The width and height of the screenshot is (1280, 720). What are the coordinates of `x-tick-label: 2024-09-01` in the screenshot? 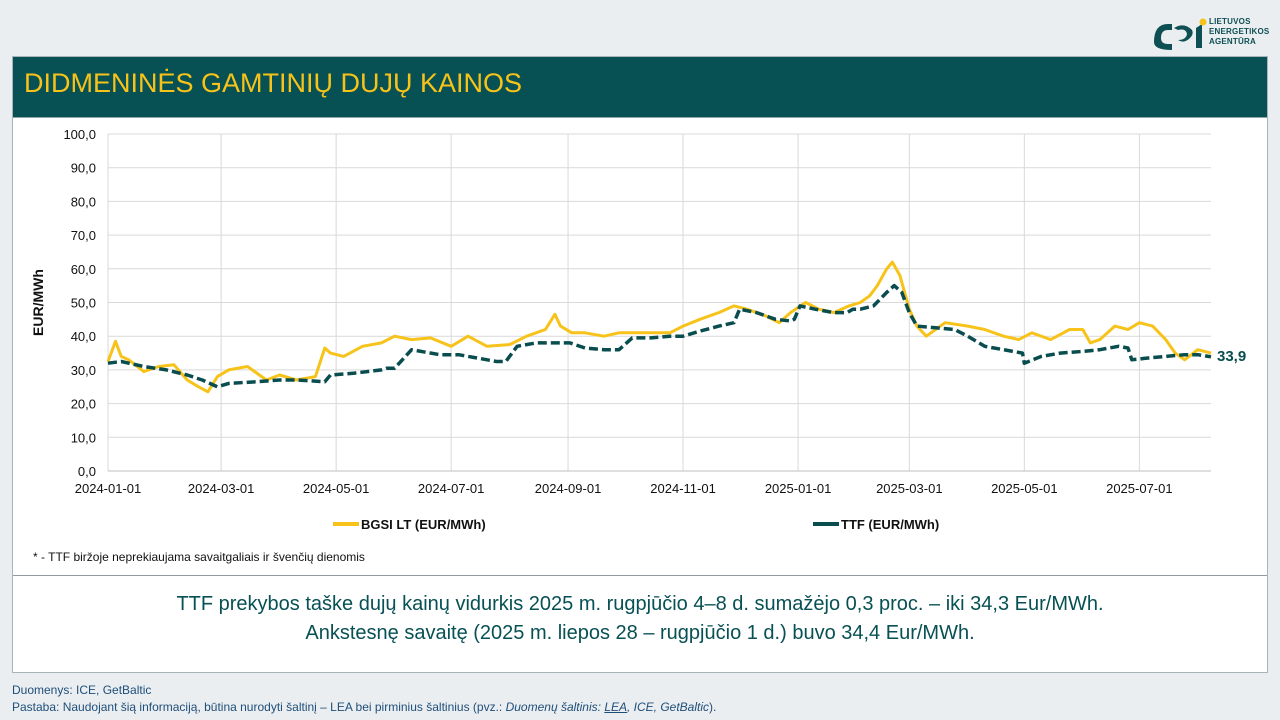 It's located at (568, 488).